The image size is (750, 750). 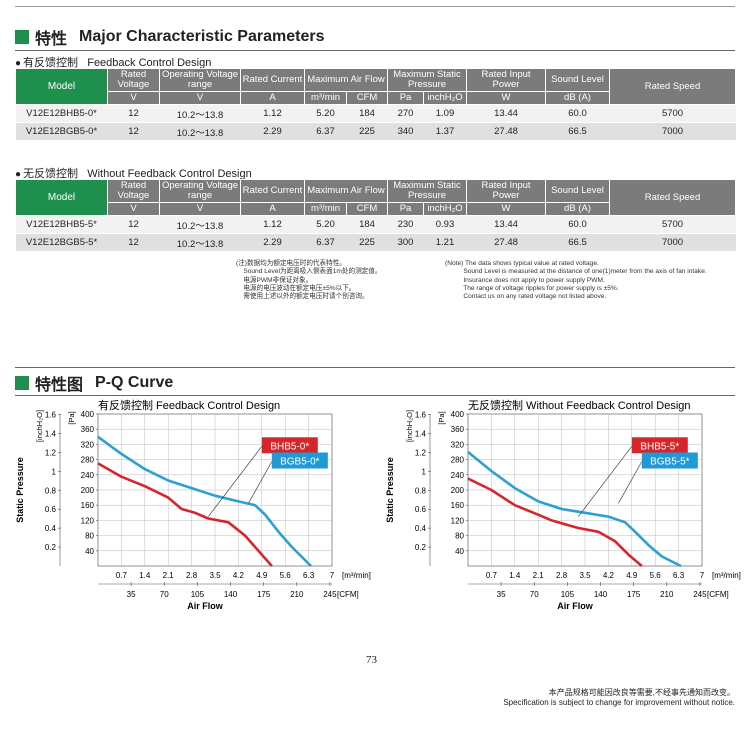 I want to click on x-tick-m3: 4.9, so click(x=632, y=575).